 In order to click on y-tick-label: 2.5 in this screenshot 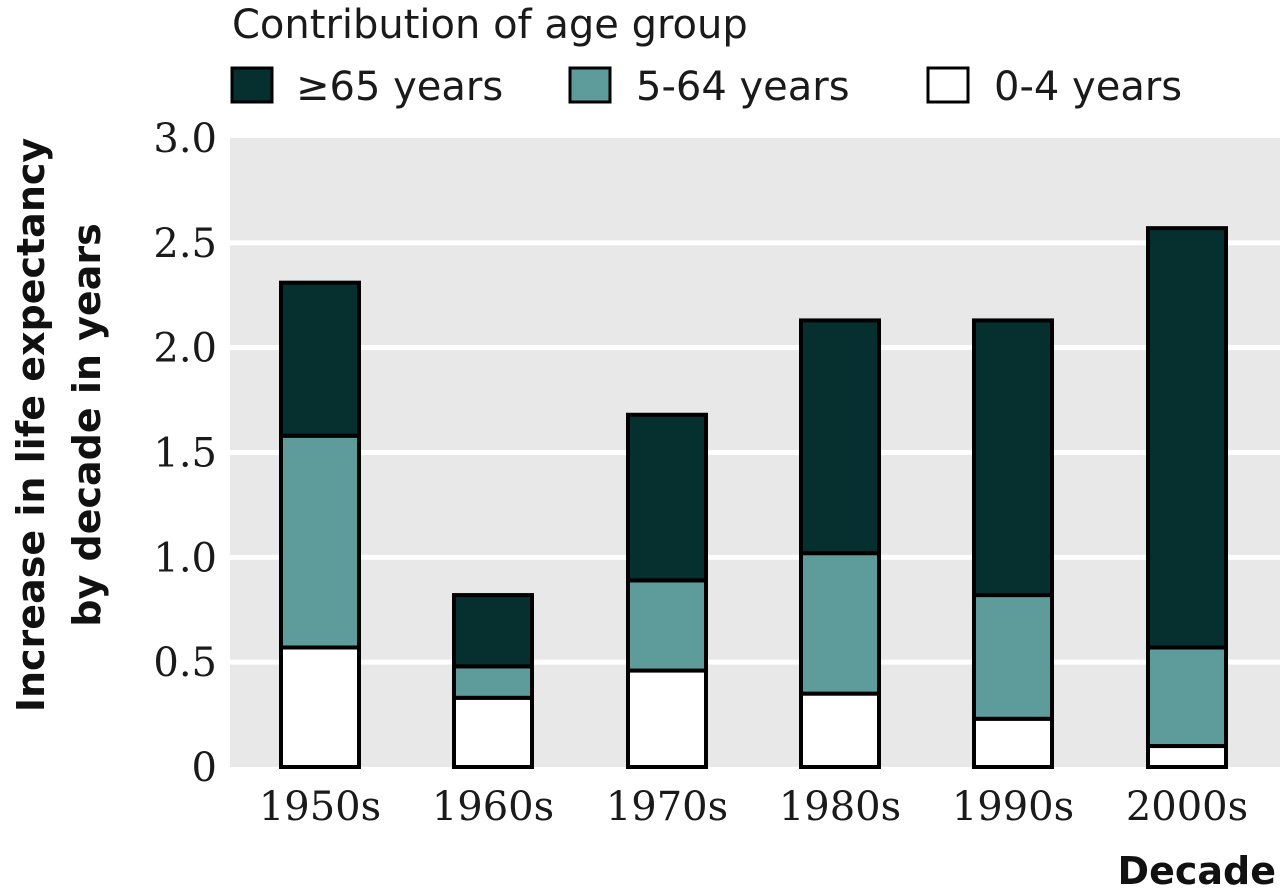, I will do `click(185, 244)`.